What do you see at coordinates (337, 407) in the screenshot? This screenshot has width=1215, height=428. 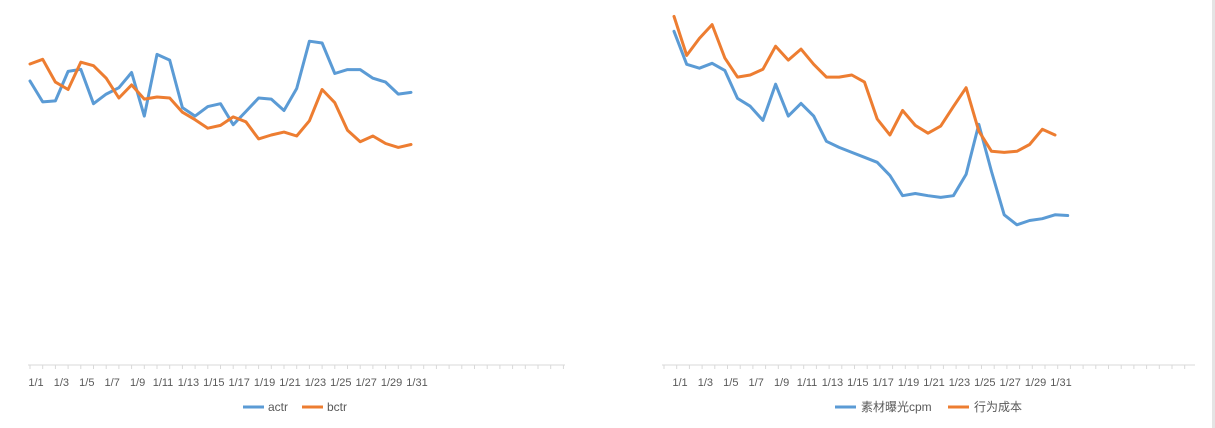 I see `legend-label-2: bctr` at bounding box center [337, 407].